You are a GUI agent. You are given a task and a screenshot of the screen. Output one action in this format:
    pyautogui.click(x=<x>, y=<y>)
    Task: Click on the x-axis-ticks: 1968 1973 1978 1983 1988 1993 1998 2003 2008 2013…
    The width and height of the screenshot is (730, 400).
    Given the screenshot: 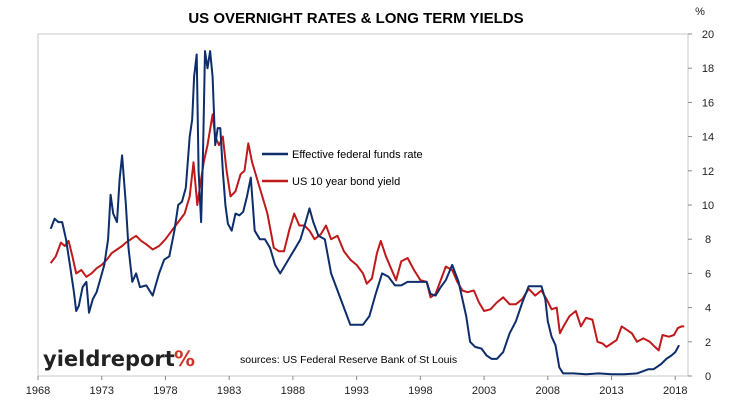 What is the action you would take?
    pyautogui.click(x=356, y=386)
    